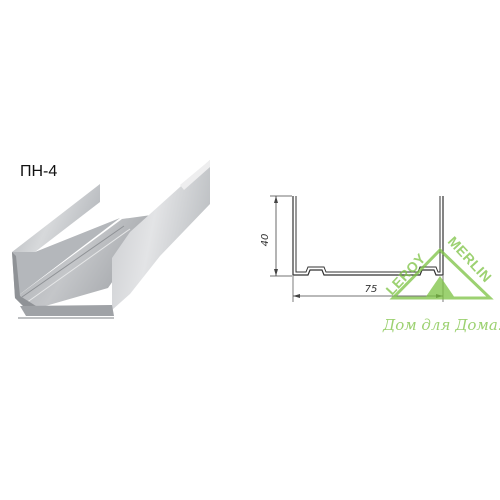  I want to click on height-dimension-label: 40, so click(265, 240).